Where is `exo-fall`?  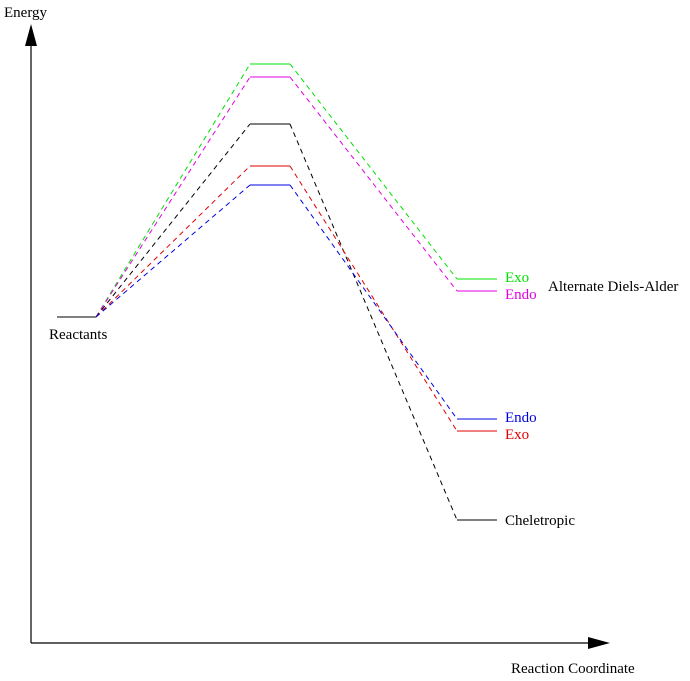
exo-fall is located at coordinates (373, 298).